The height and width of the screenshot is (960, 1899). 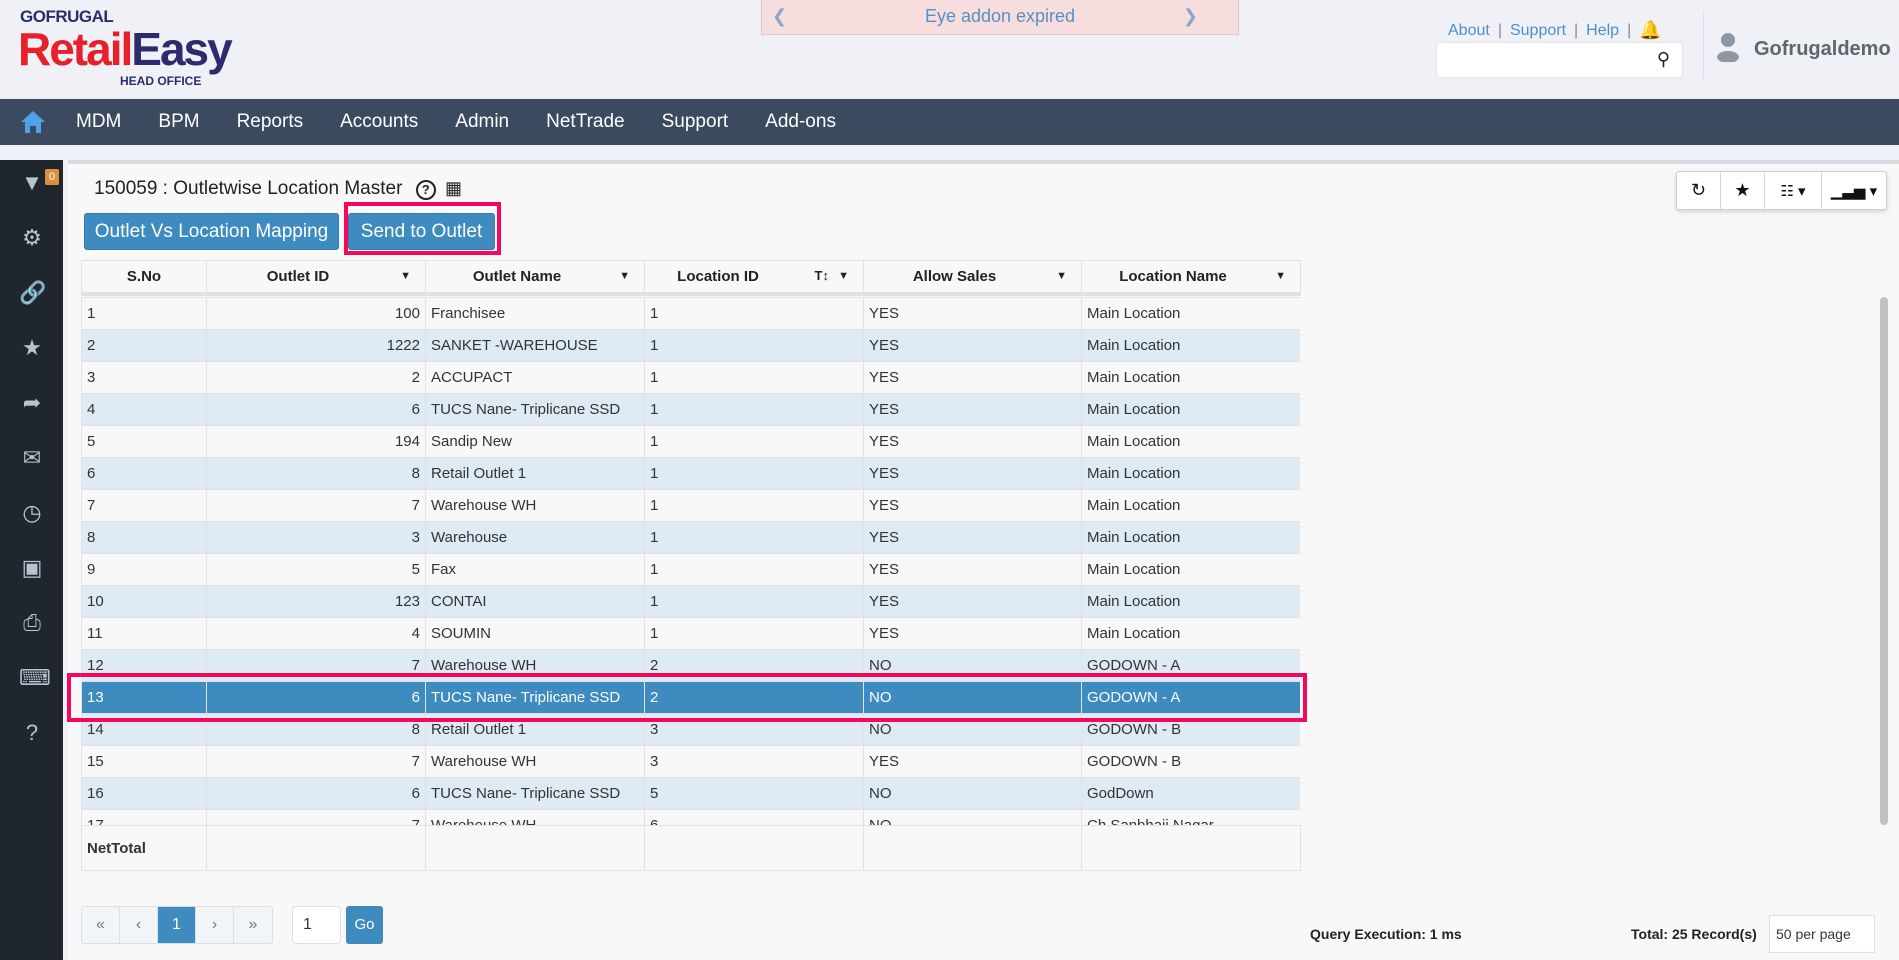 What do you see at coordinates (690, 633) in the screenshot?
I see `table-row: 11 4 SOUMIN 1 YES Main Location` at bounding box center [690, 633].